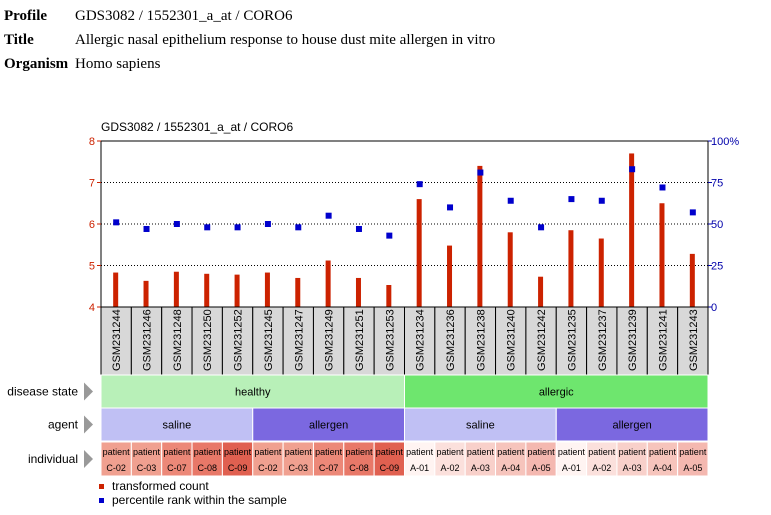 Image resolution: width=771 pixels, height=515 pixels. I want to click on sample-label: GSM231236, so click(451, 340).